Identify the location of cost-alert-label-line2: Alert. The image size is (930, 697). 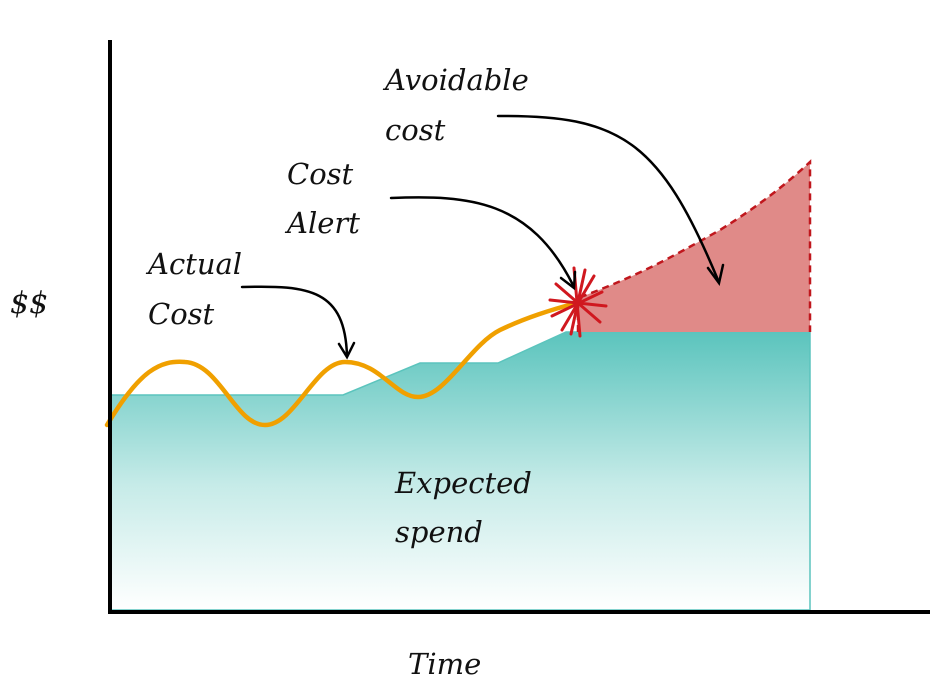
(323, 223).